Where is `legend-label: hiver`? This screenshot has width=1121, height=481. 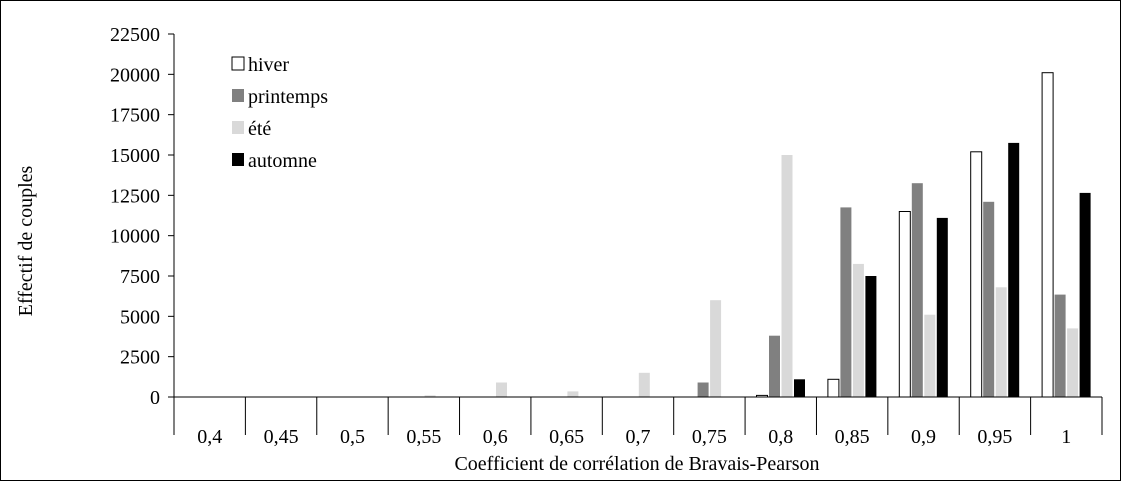 legend-label: hiver is located at coordinates (268, 65).